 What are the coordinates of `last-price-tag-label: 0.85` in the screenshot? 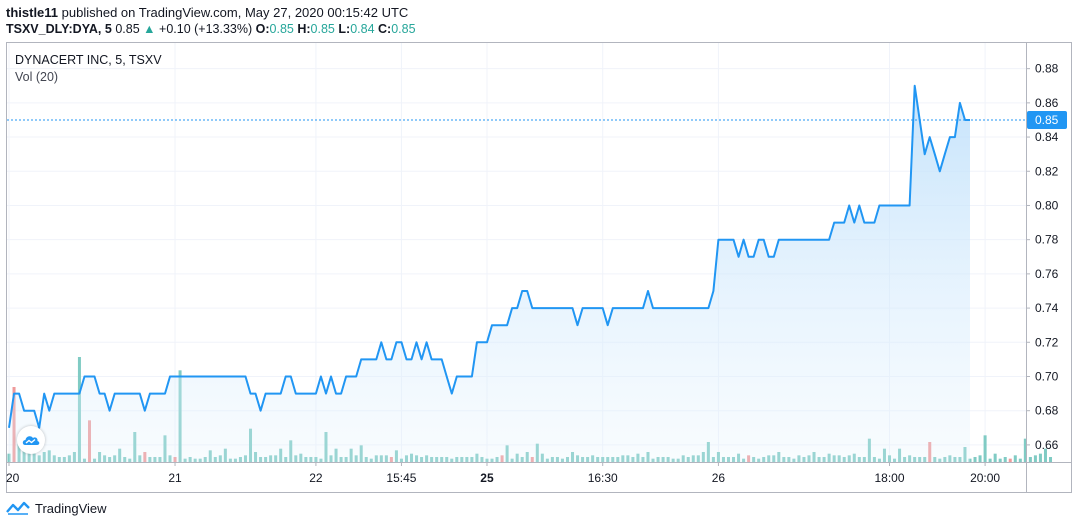 It's located at (1047, 120).